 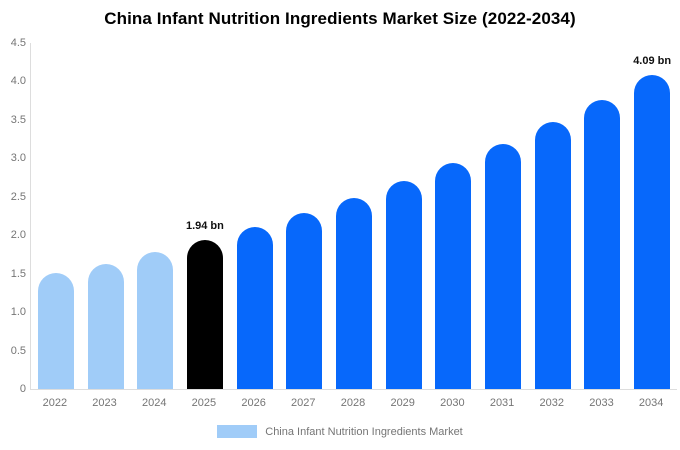 I want to click on y-axis-tick-label: 1.0, so click(x=18, y=312).